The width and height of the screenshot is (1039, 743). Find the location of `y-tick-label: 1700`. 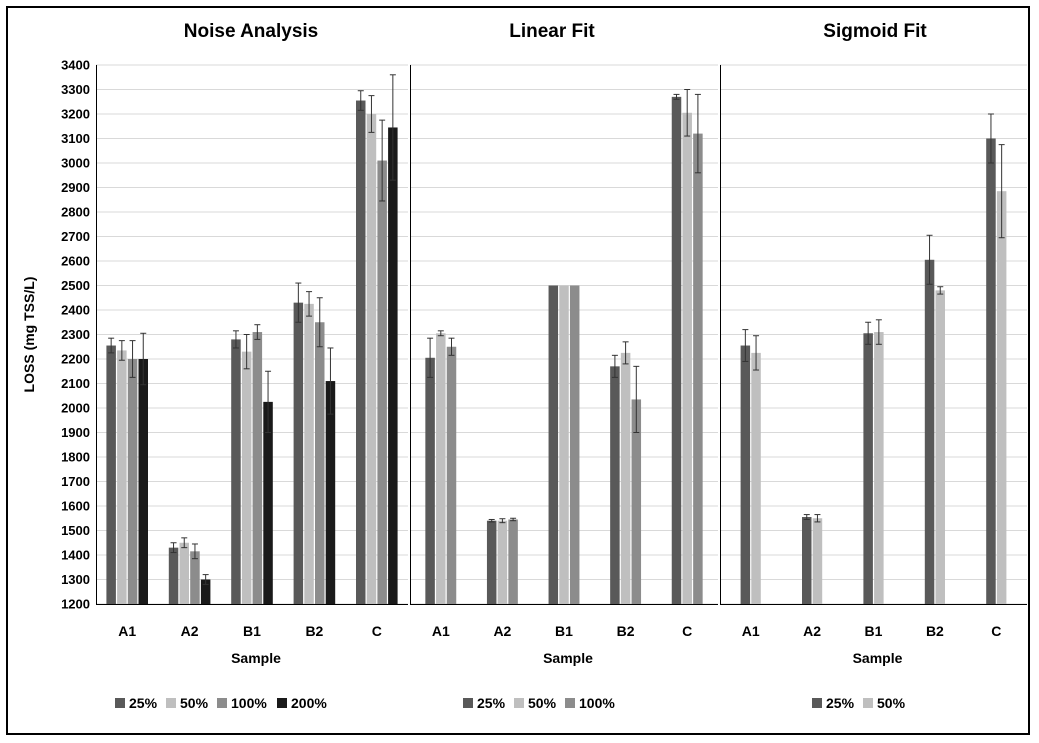

y-tick-label: 1700 is located at coordinates (75, 481).